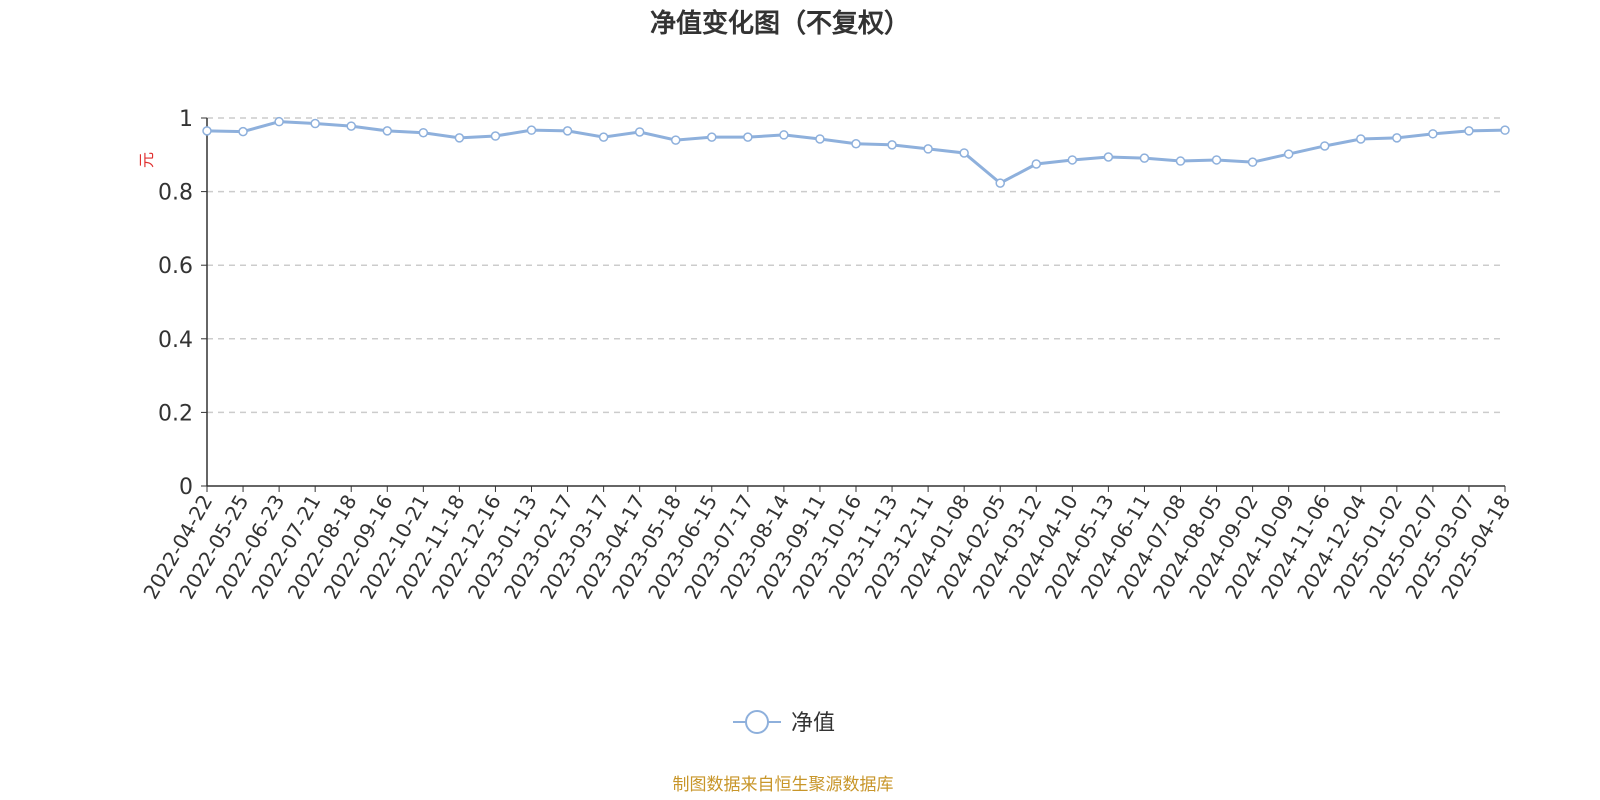 The width and height of the screenshot is (1600, 800). What do you see at coordinates (186, 119) in the screenshot?
I see `y-tick-label: 1` at bounding box center [186, 119].